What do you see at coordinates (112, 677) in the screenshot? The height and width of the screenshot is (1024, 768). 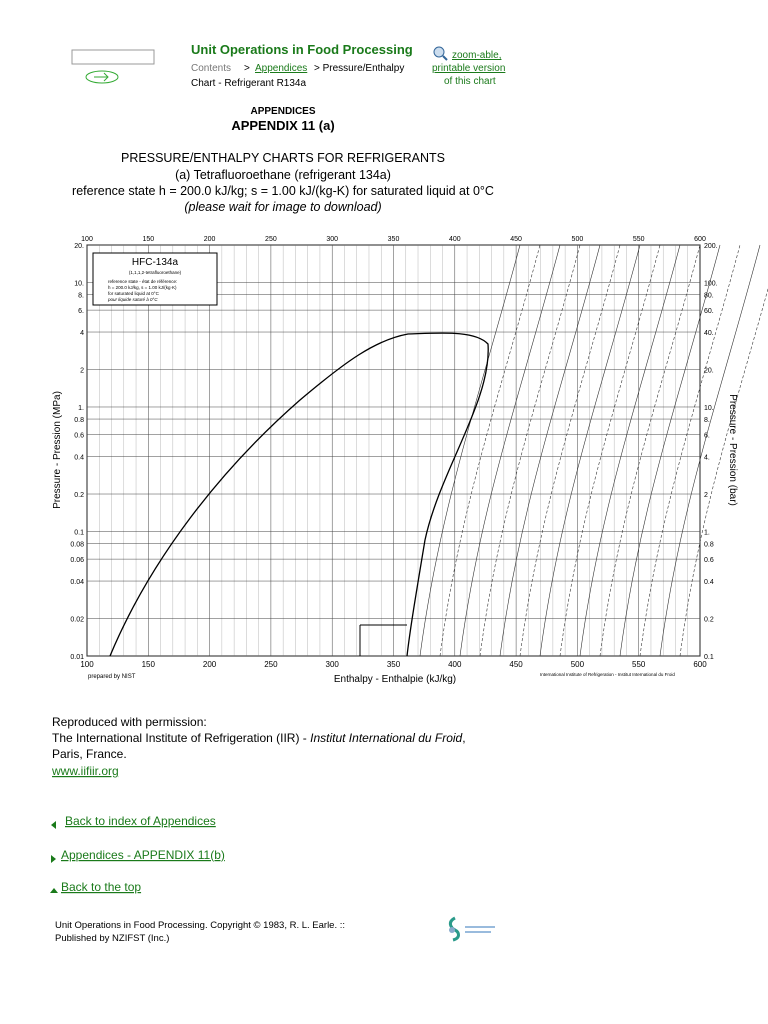 I see `credit: prepared by NIST` at bounding box center [112, 677].